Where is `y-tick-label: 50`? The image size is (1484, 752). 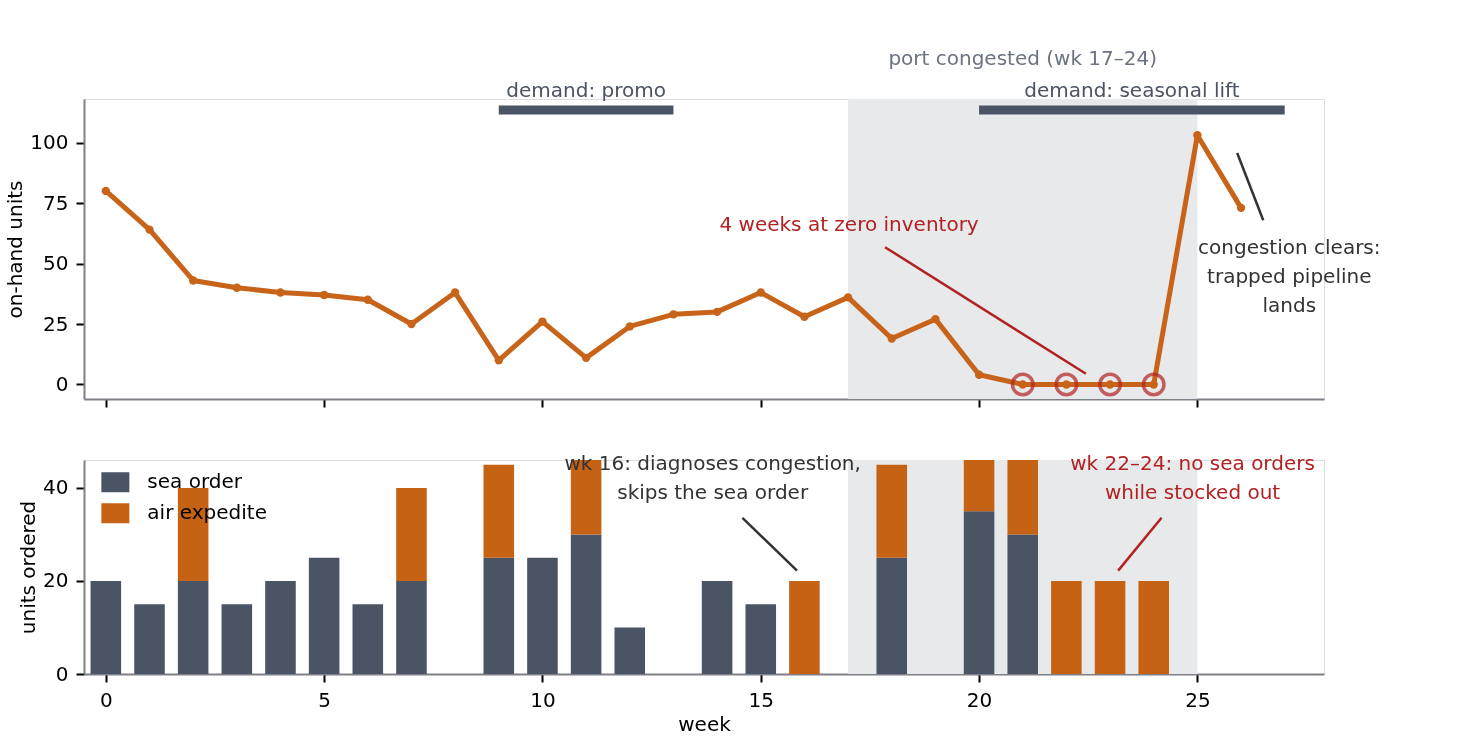 y-tick-label: 50 is located at coordinates (56, 263).